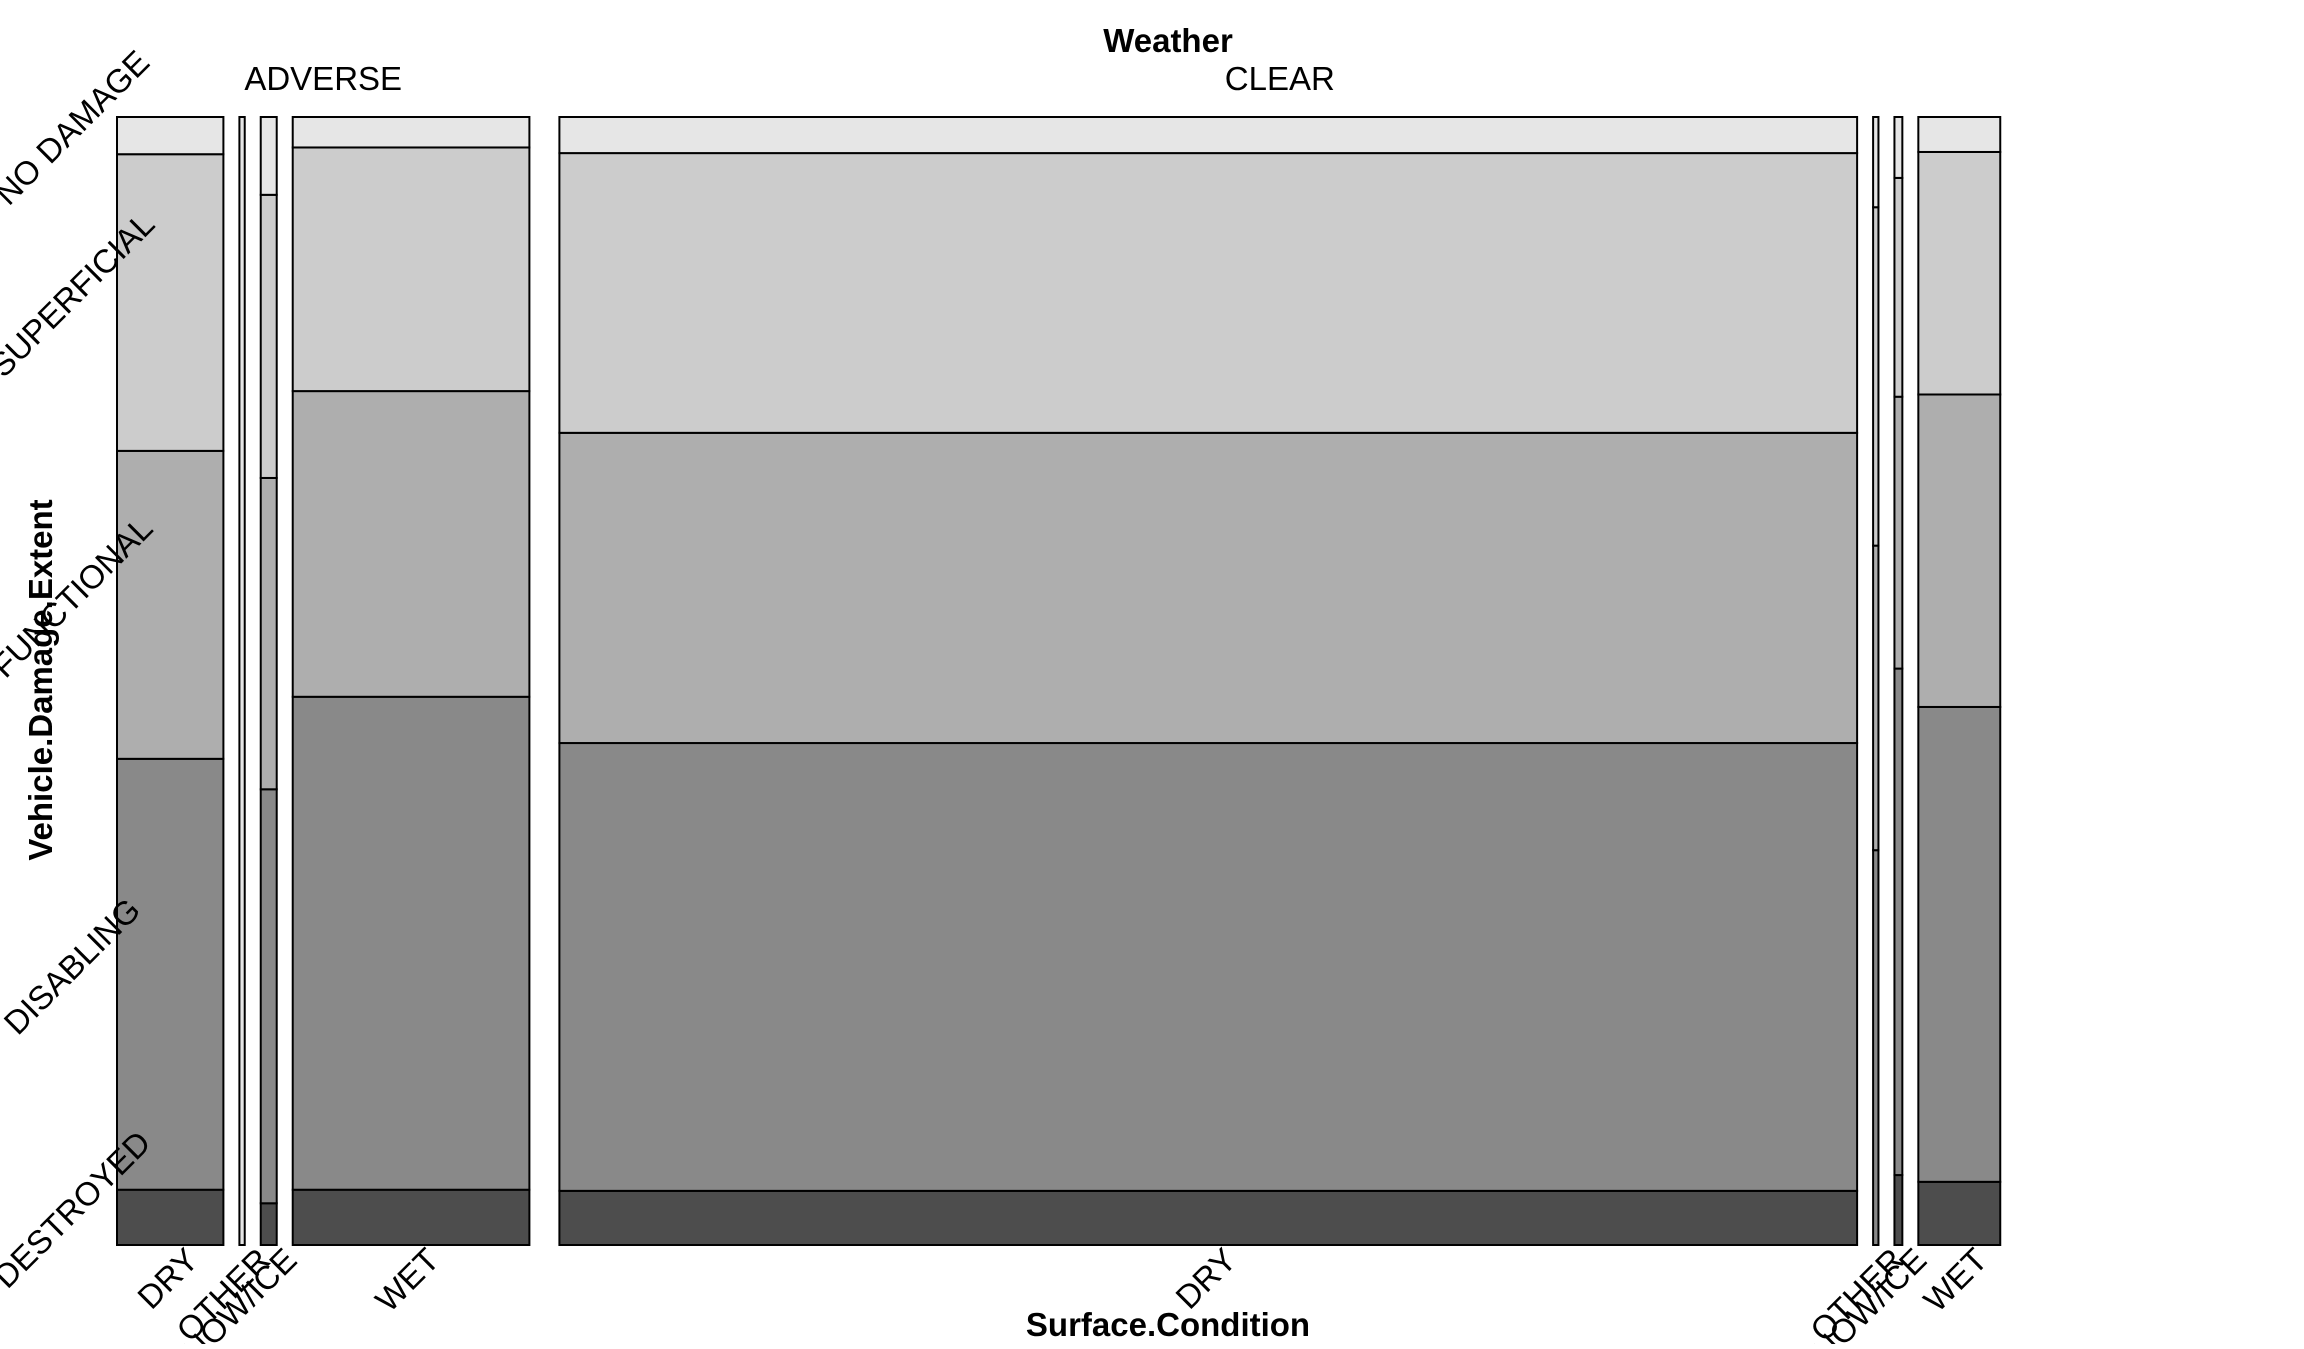 This screenshot has width=2304, height=1349. Describe the element at coordinates (1959, 1213) in the screenshot. I see `cell-clear-wet-destroyed` at that location.